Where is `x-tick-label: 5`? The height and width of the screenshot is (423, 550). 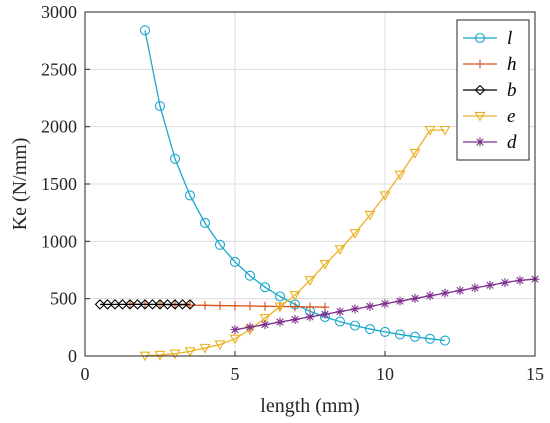 x-tick-label: 5 is located at coordinates (235, 374).